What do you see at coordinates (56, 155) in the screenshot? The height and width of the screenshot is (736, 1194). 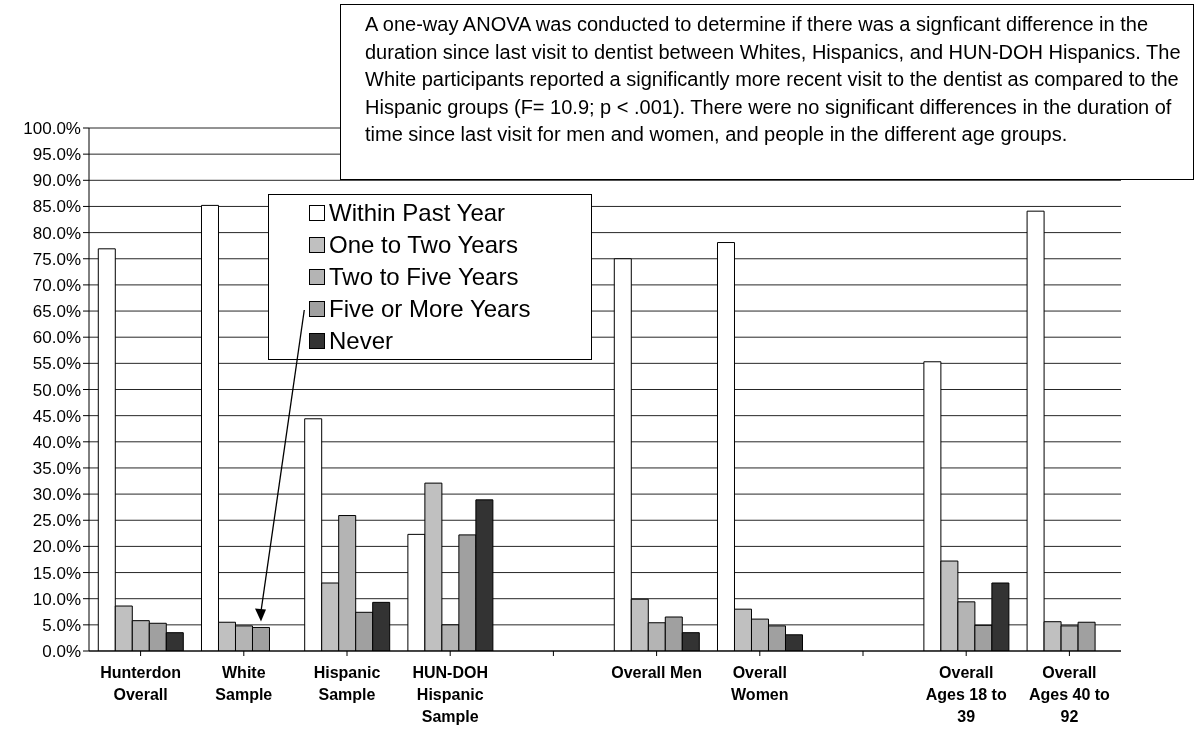 I see `y-tick-label: 95.0%` at bounding box center [56, 155].